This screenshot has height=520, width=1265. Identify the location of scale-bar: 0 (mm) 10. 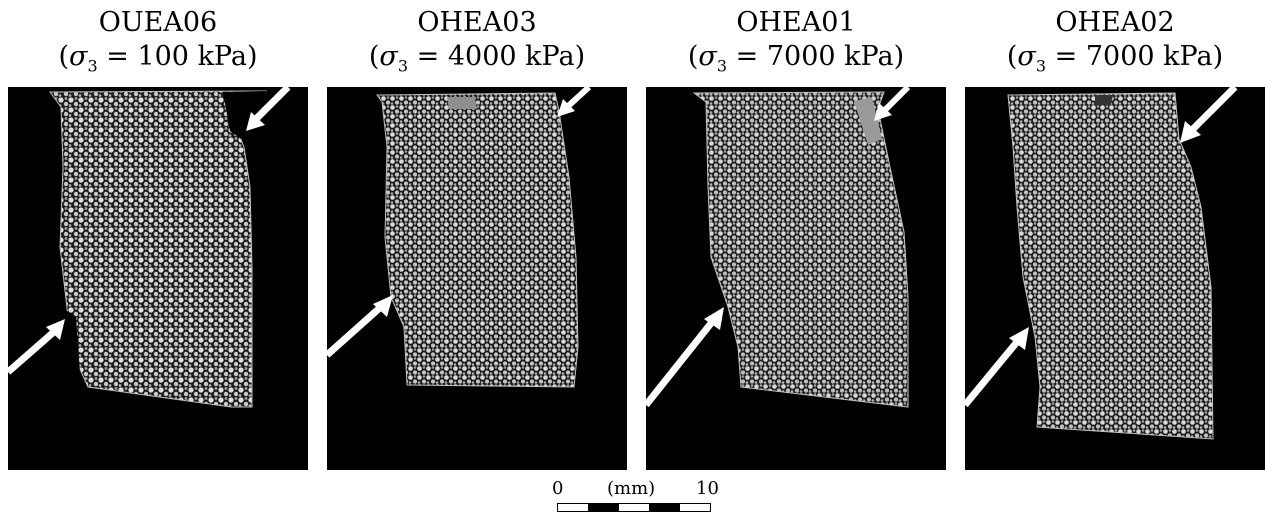
(640, 498).